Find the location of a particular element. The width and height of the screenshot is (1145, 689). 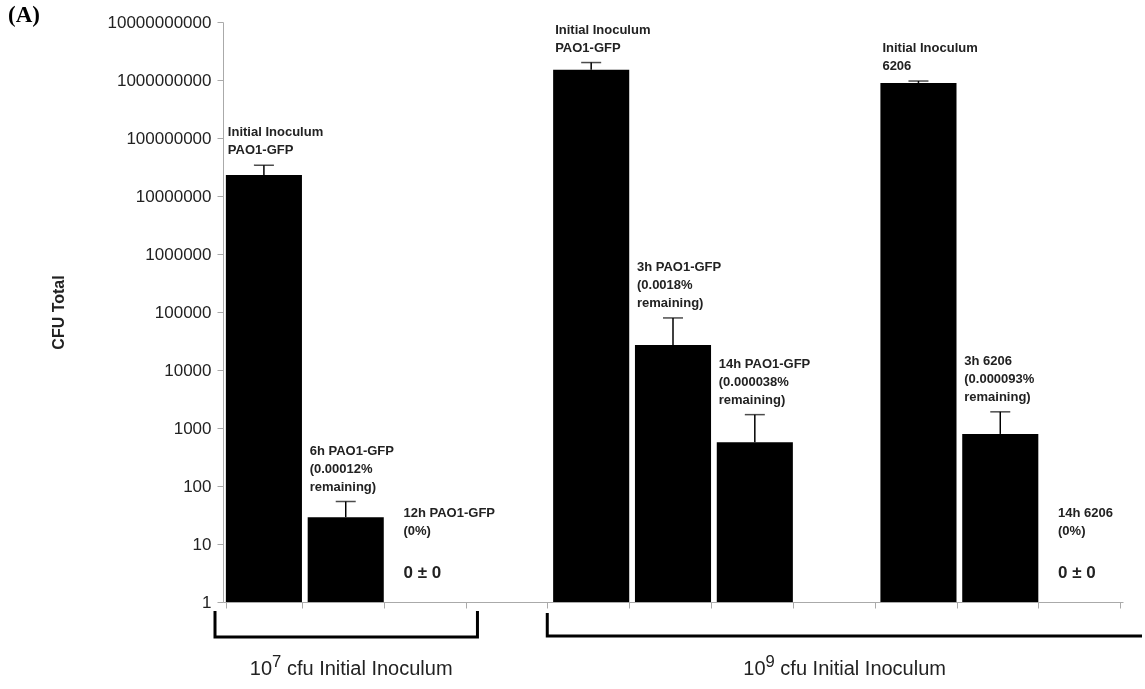

y-tick-label: 1 is located at coordinates (207, 602).